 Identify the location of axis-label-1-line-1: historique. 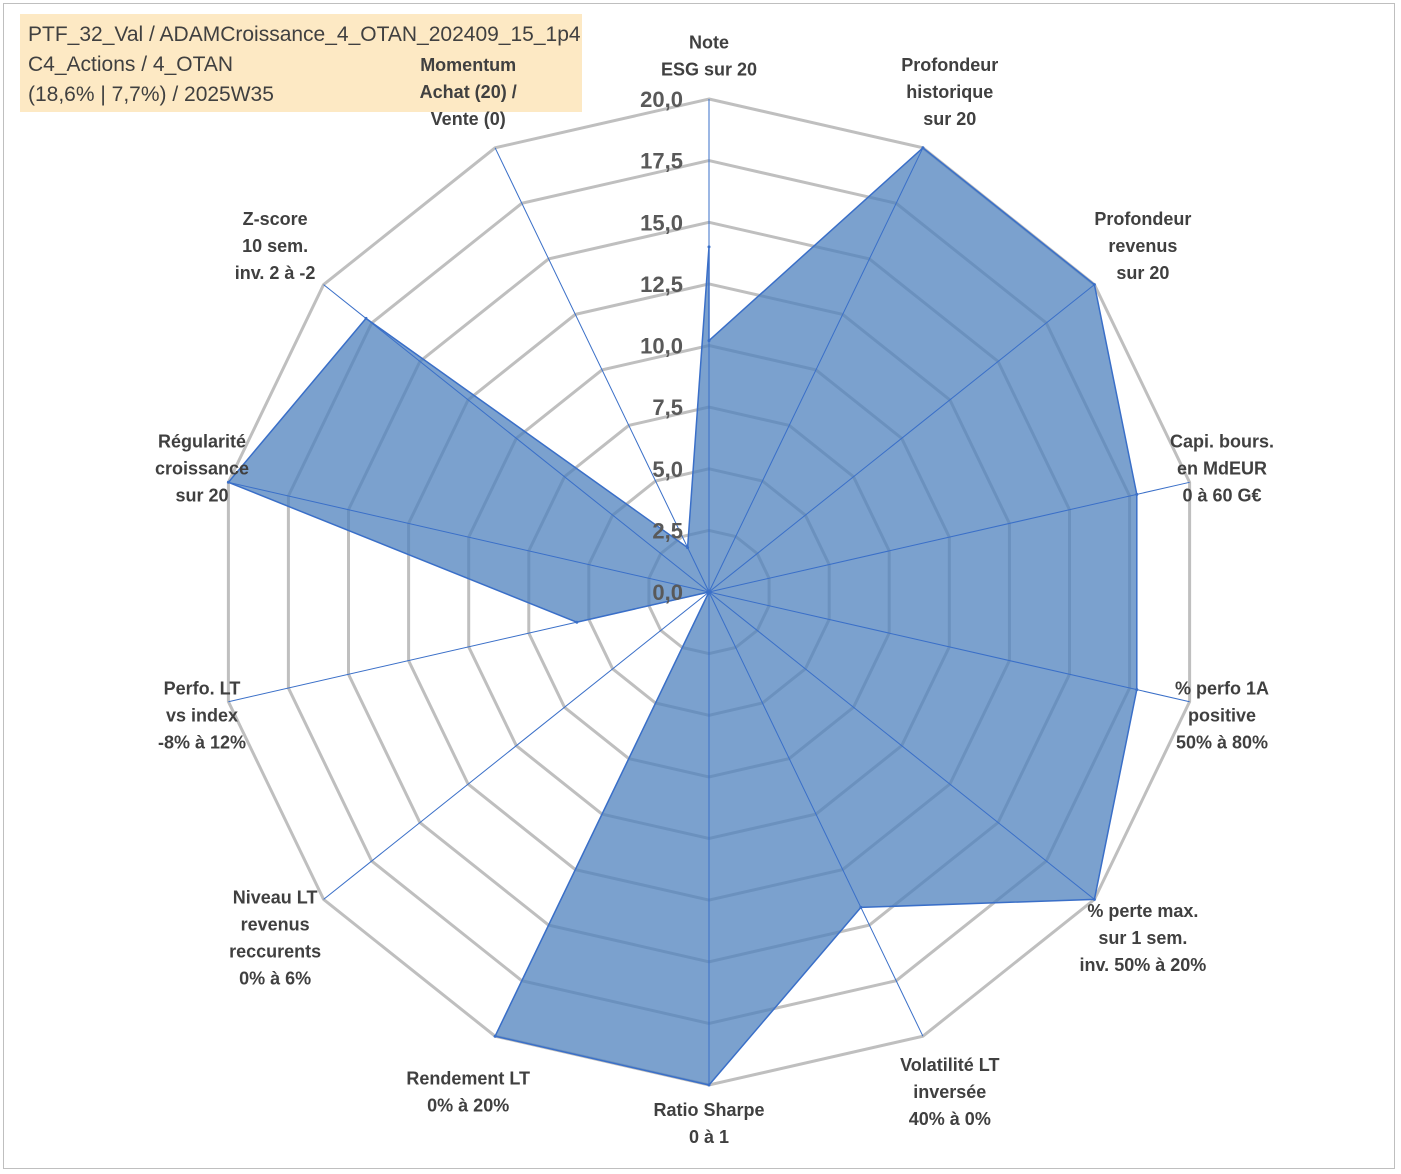
(949, 92).